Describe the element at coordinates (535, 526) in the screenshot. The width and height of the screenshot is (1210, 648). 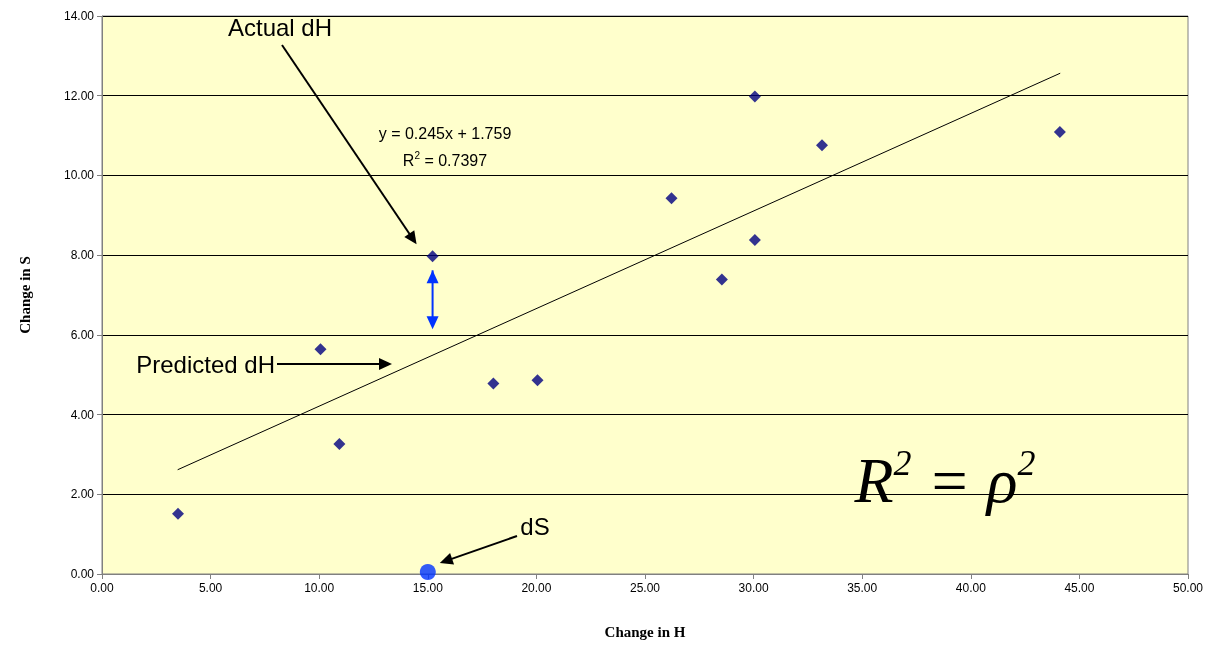
I see `annotation: dS` at that location.